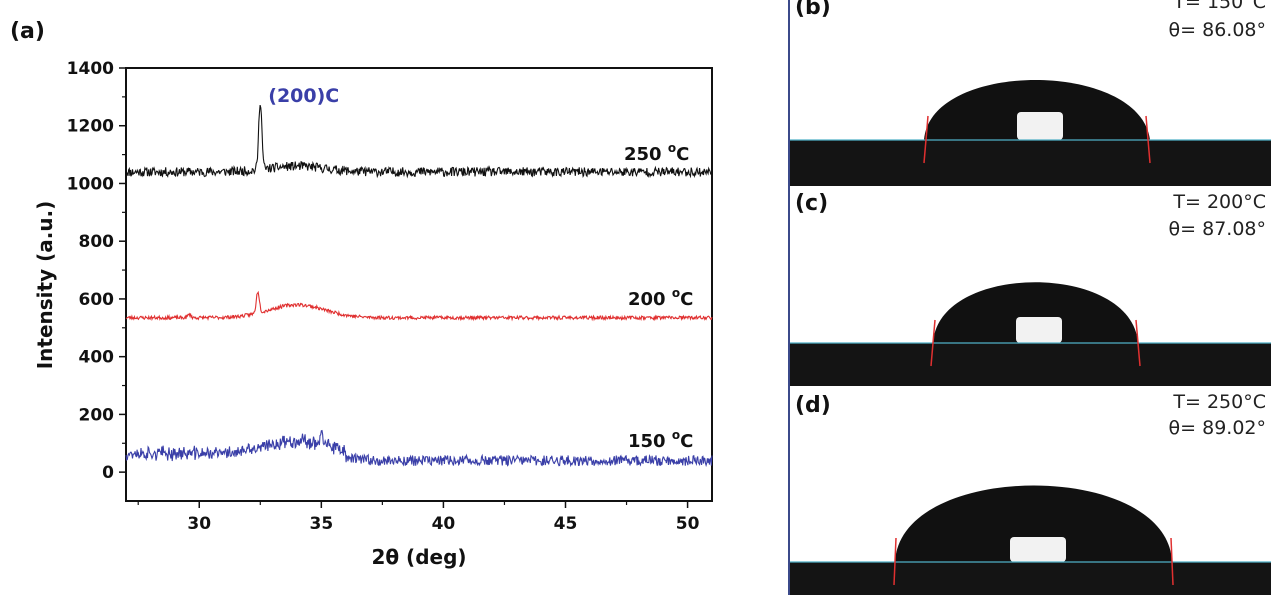 The image size is (1271, 595). Describe the element at coordinates (1039, 330) in the screenshot. I see `droplet-c-highlight` at that location.